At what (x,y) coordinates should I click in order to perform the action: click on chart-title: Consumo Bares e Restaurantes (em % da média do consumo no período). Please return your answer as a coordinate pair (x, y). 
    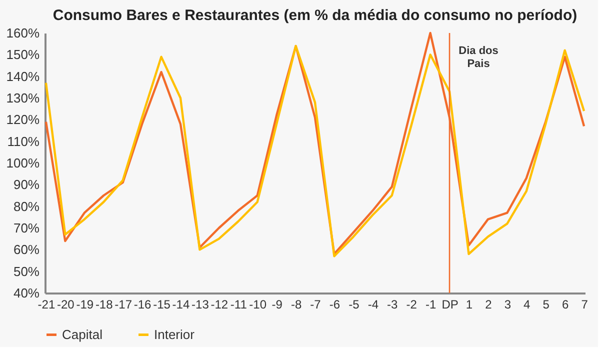
    Looking at the image, I should click on (315, 15).